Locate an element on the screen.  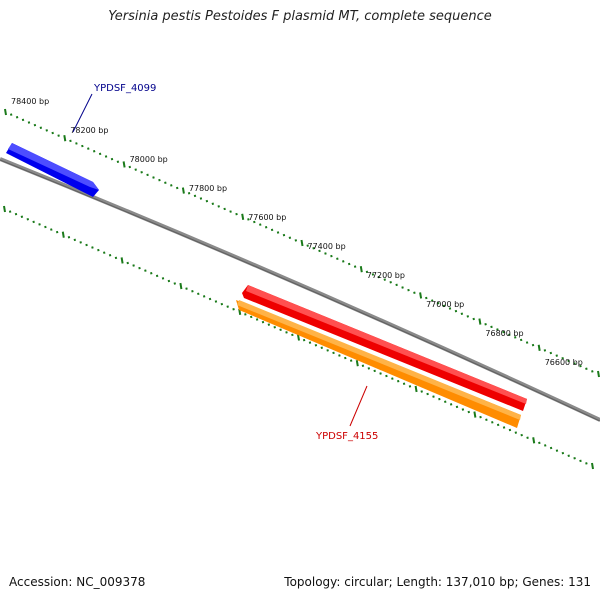
gene-label-ypdsf-4155: YPDSF_4155 is located at coordinates (346, 436).